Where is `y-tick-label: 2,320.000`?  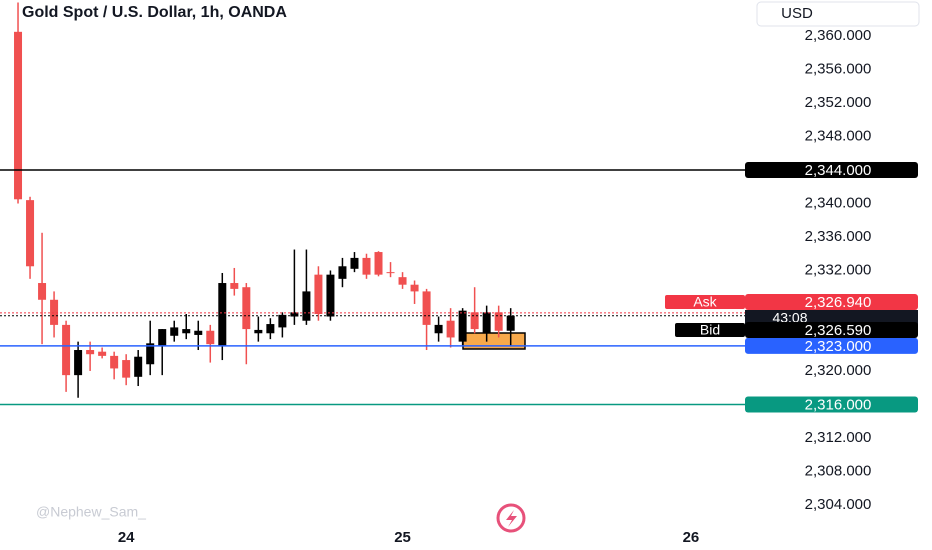 y-tick-label: 2,320.000 is located at coordinates (838, 370).